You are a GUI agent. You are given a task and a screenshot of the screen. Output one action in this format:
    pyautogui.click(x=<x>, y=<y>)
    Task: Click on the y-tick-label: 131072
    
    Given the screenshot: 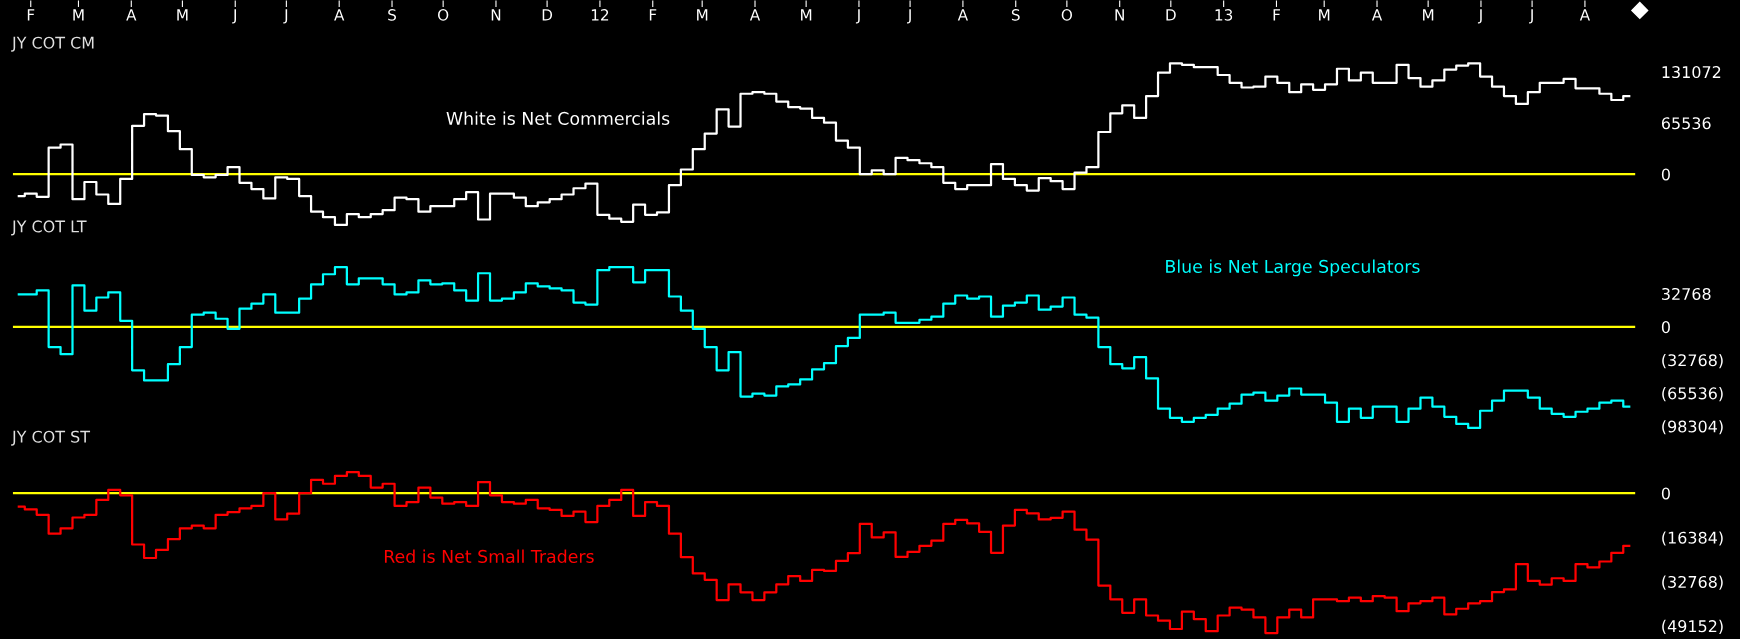 What is the action you would take?
    pyautogui.click(x=1691, y=72)
    